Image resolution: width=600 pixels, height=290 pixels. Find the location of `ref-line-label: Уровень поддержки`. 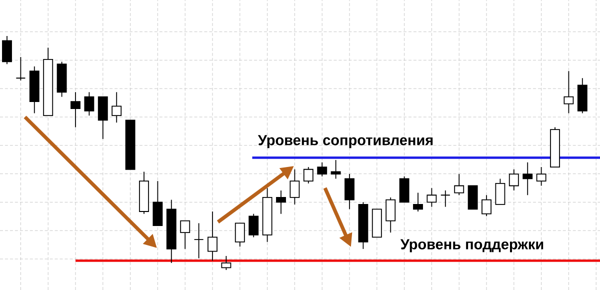

ref-line-label: Уровень поддержки is located at coordinates (472, 245).